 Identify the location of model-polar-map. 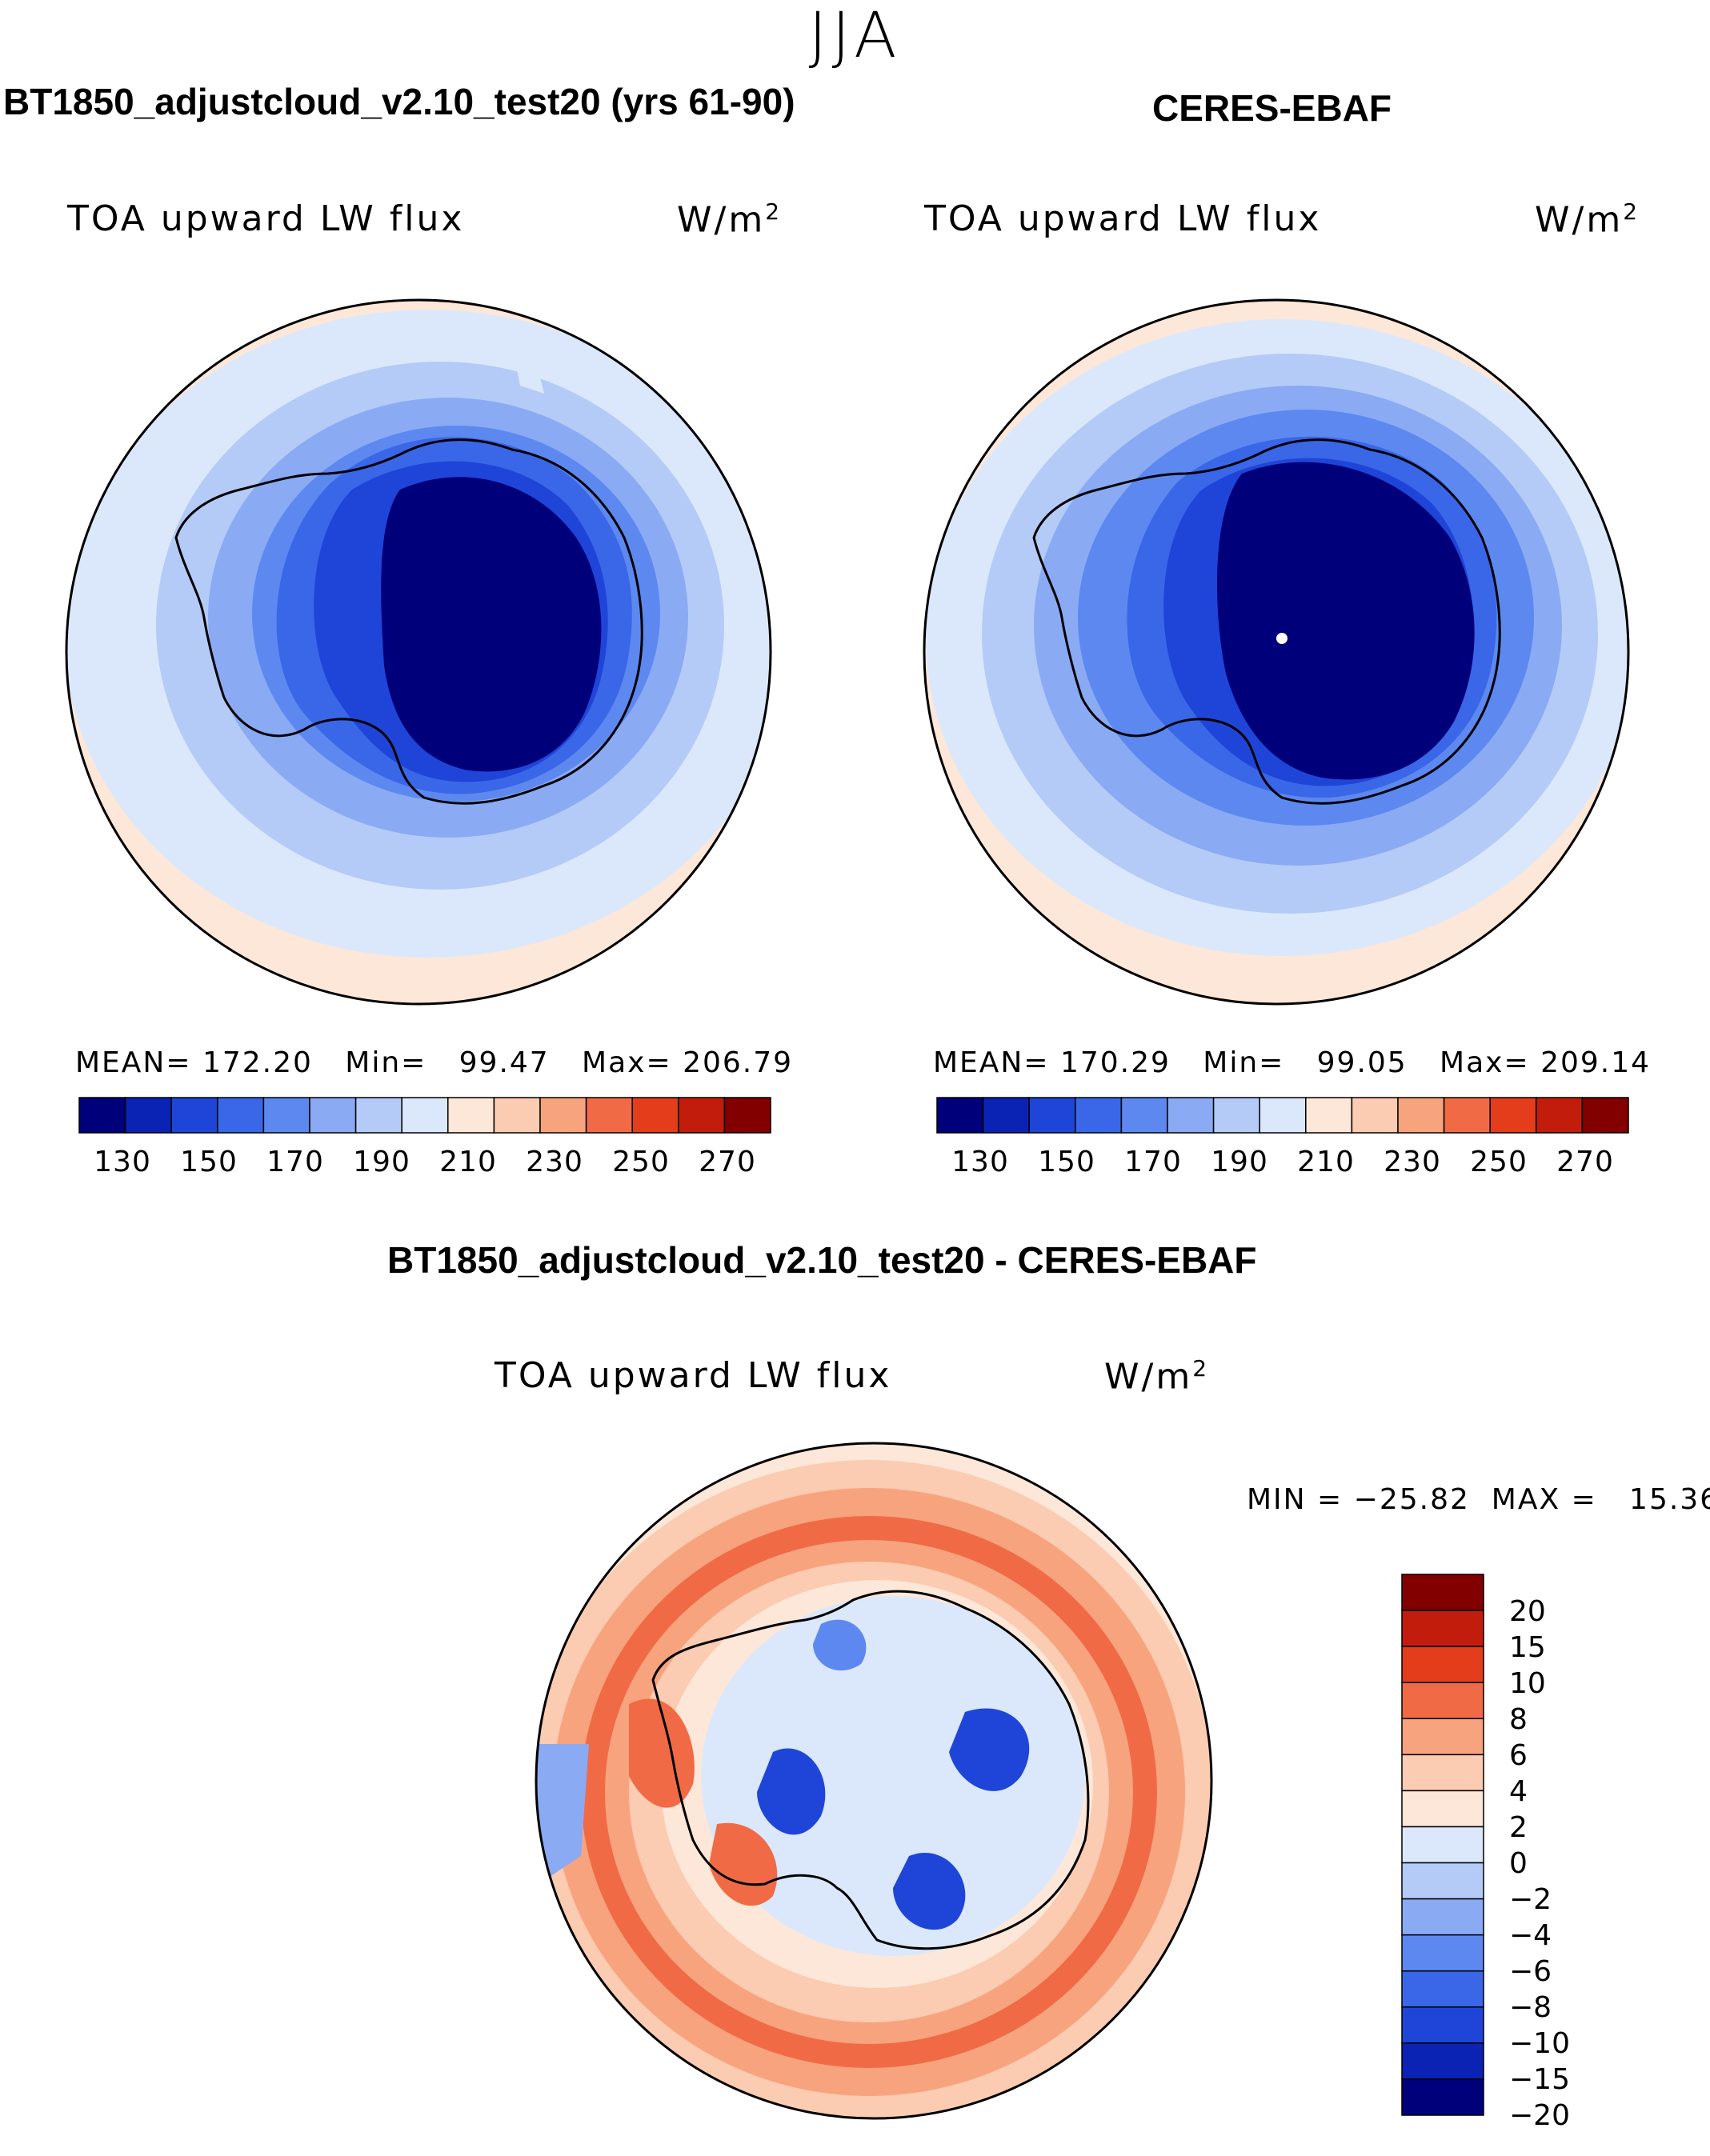
(418, 652).